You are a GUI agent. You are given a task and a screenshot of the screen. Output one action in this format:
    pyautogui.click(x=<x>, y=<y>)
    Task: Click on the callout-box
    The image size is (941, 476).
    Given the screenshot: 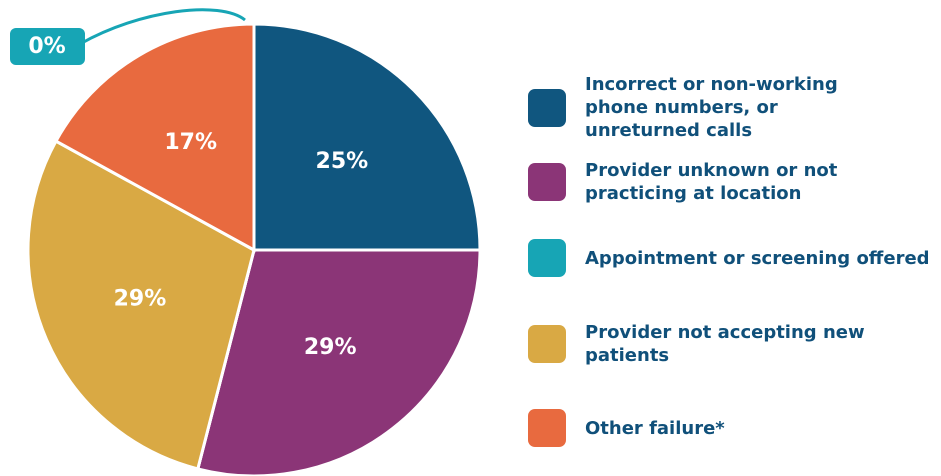 What is the action you would take?
    pyautogui.click(x=47, y=46)
    